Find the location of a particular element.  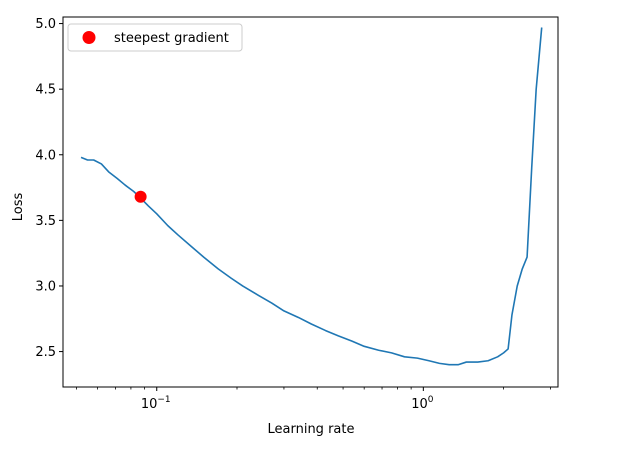

legend-label: steepest gradient is located at coordinates (171, 38).